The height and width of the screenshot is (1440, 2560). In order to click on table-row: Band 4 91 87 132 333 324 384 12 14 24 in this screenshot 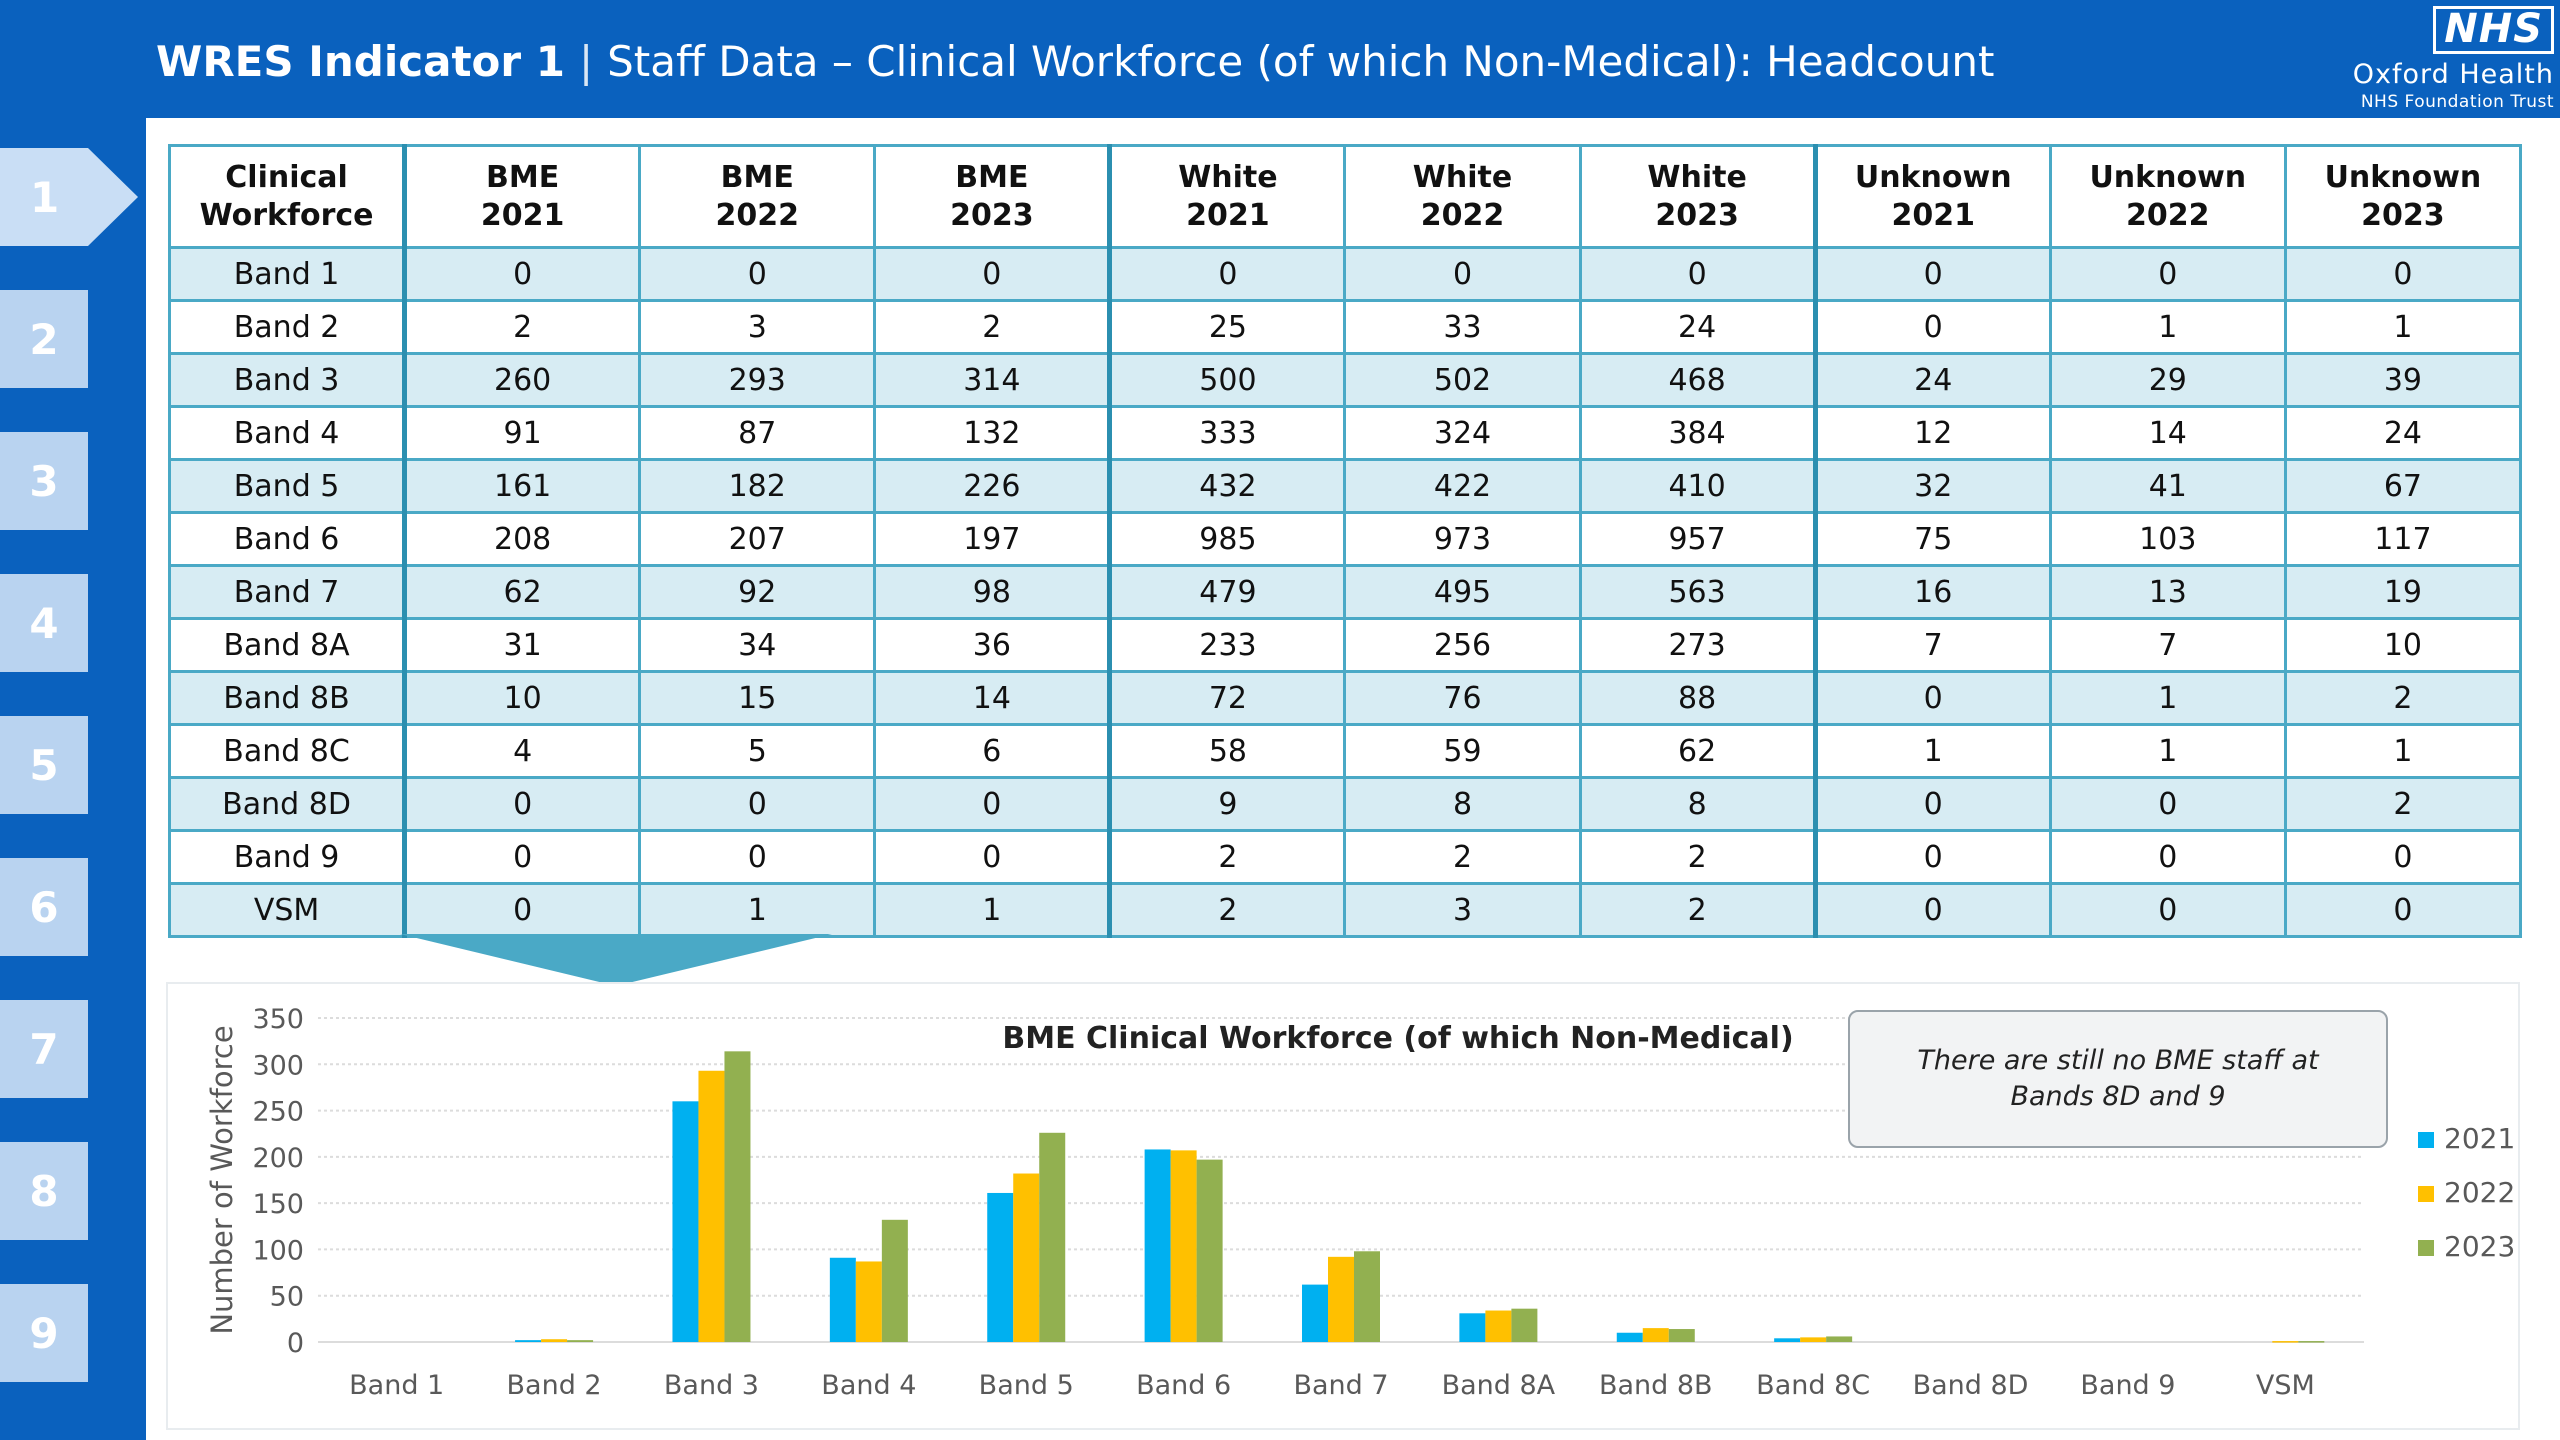, I will do `click(1345, 433)`.